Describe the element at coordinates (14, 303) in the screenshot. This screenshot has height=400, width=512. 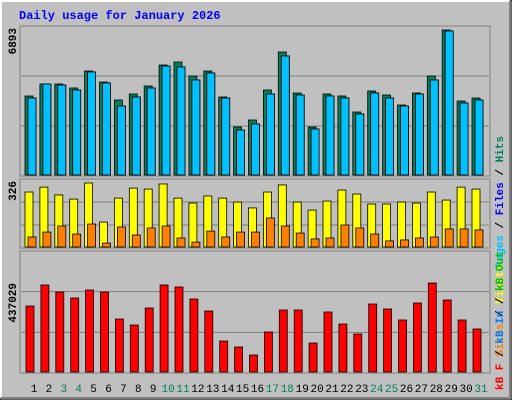
I see `y-tick-label: 437029` at that location.